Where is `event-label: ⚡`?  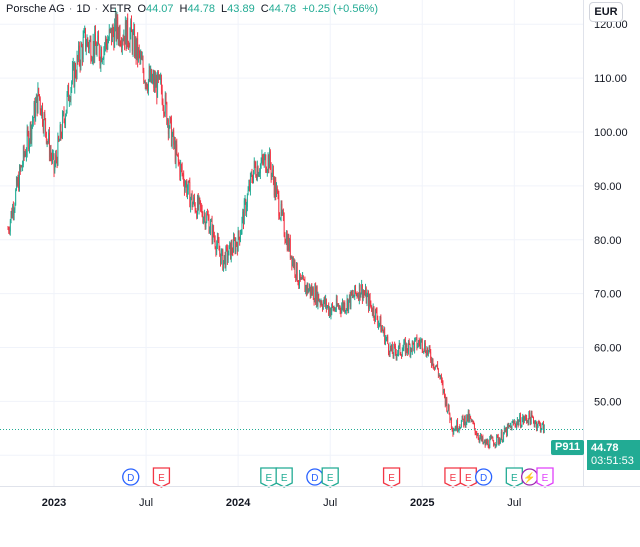 event-label: ⚡ is located at coordinates (529, 477).